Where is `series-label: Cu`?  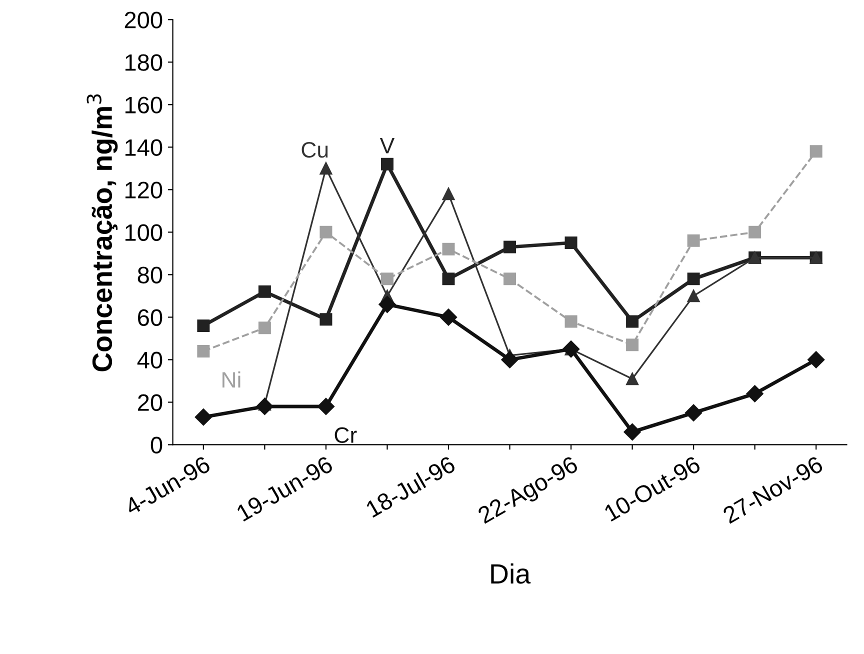
series-label: Cu is located at coordinates (315, 150).